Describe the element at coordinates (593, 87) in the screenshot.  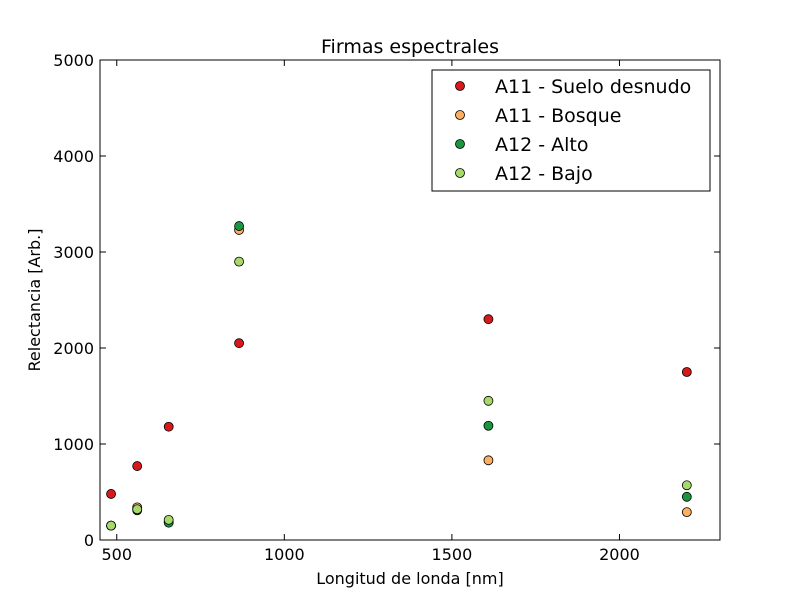
I see `legend-label: A11 - Suelo desnudo` at that location.